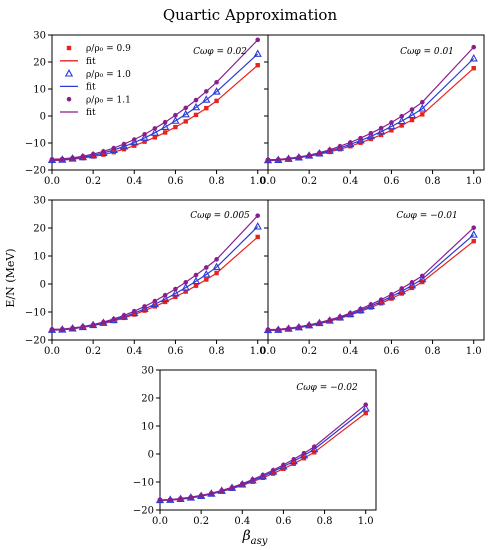 Image resolution: width=500 pixels, height=550 pixels. What do you see at coordinates (108, 75) in the screenshot?
I see `legend-label: ρ/ρ₀ = 1.0` at bounding box center [108, 75].